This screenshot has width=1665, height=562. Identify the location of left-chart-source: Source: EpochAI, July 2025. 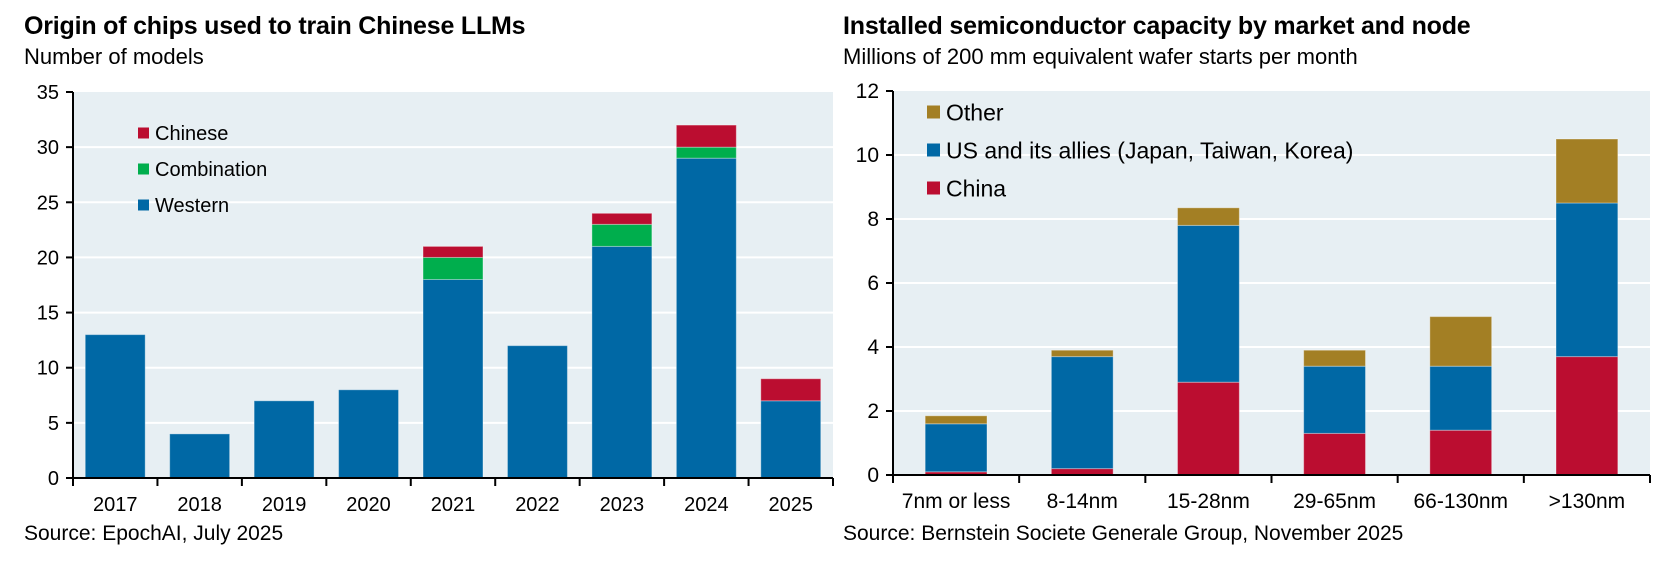
(154, 533).